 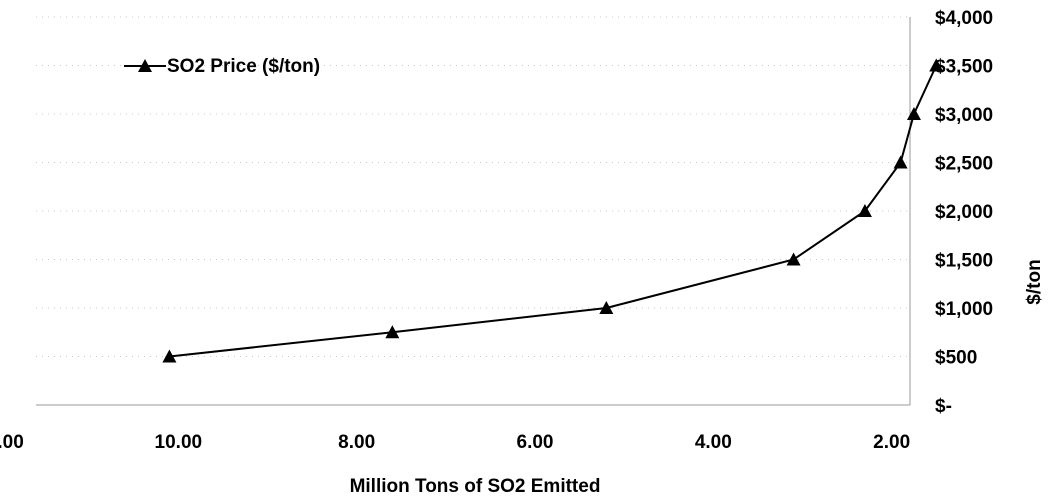 I want to click on y-tick-label: $500, so click(x=956, y=358).